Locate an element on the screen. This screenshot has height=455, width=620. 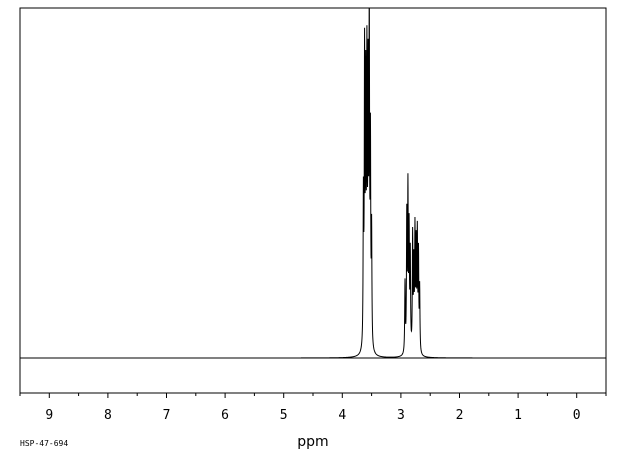
x-tick-label: 9 is located at coordinates (49, 415).